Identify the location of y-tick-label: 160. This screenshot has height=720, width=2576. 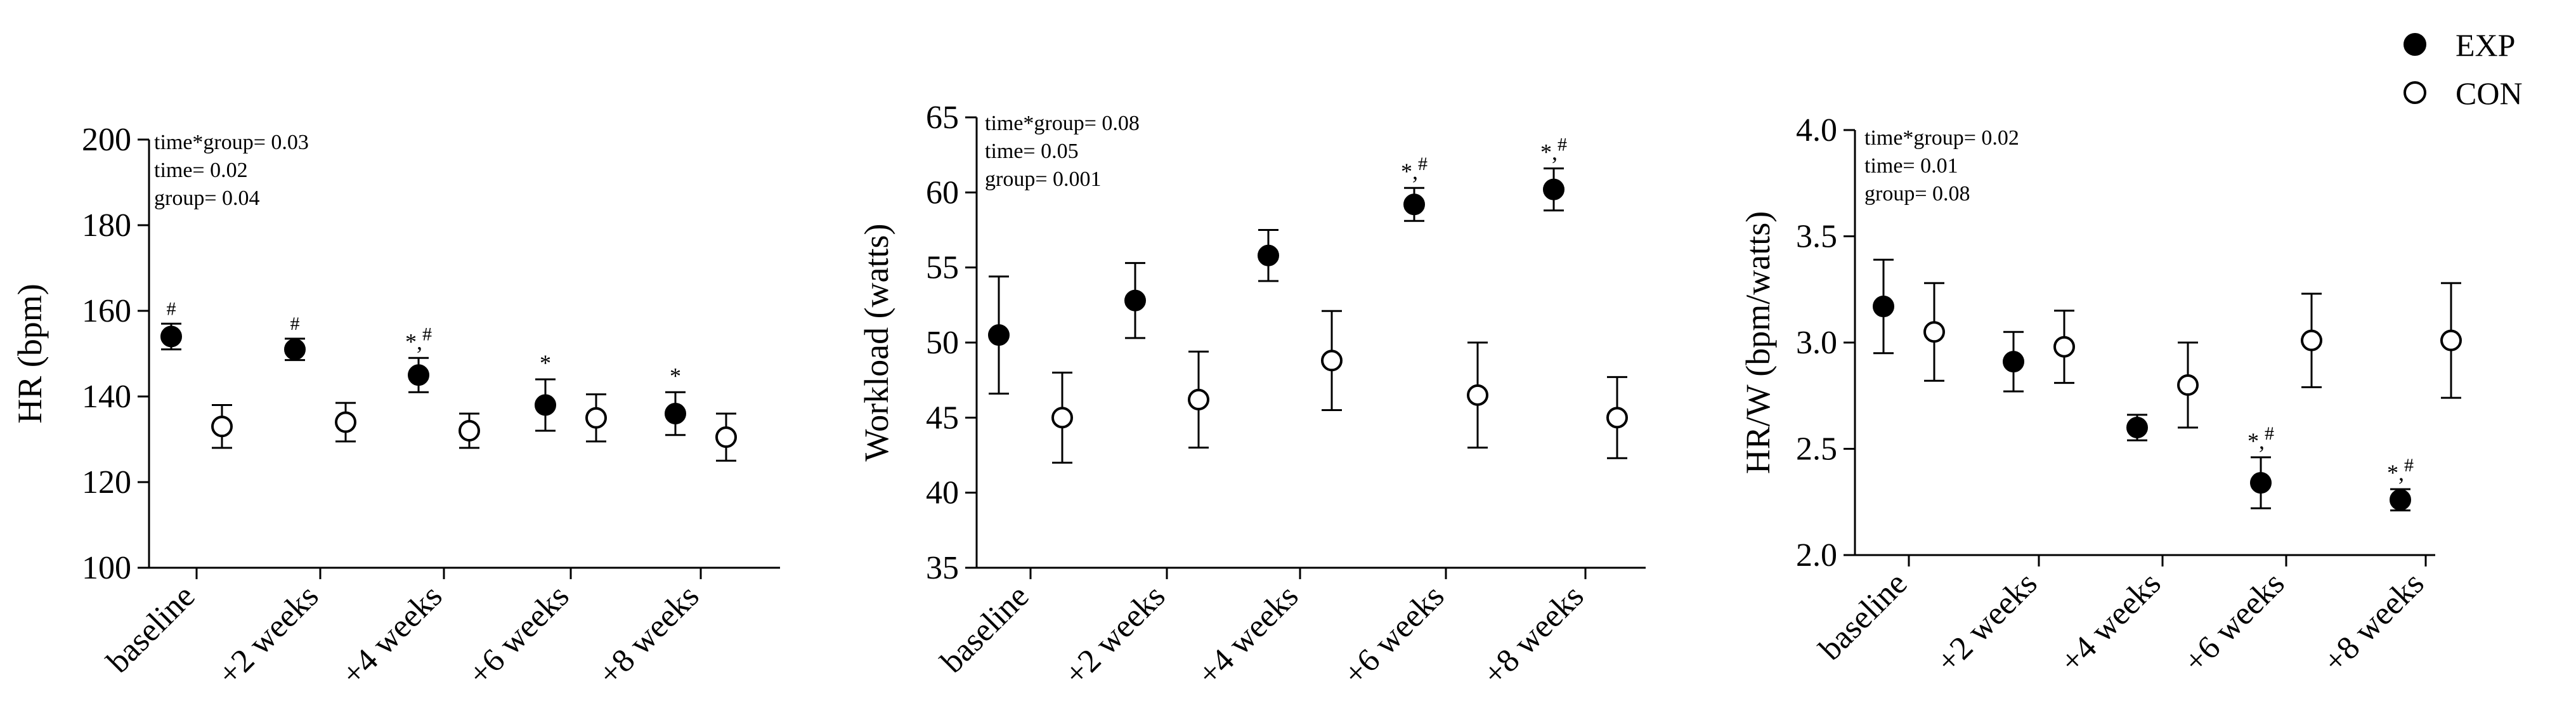
(107, 311).